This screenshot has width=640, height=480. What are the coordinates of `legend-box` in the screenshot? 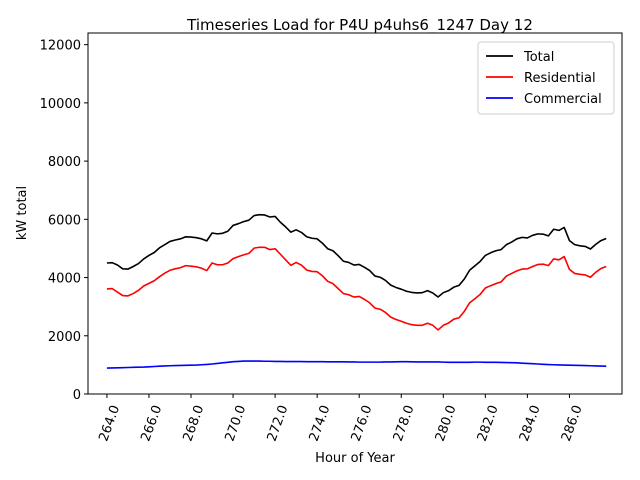 It's located at (546, 78).